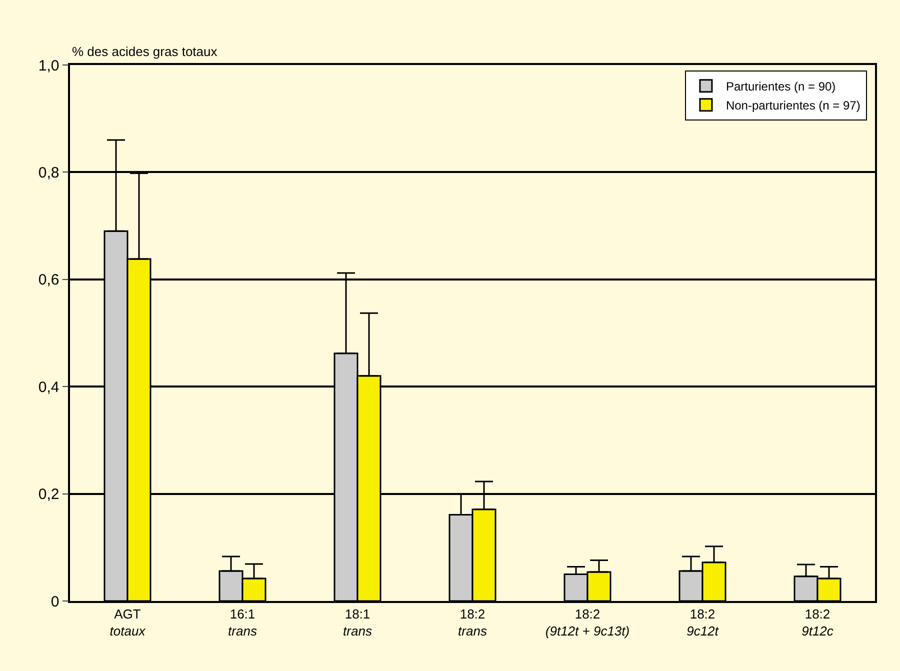 The height and width of the screenshot is (671, 900). Describe the element at coordinates (587, 622) in the screenshot. I see `x-tick-label: 18:2 (9t12t + 9c13t)` at that location.